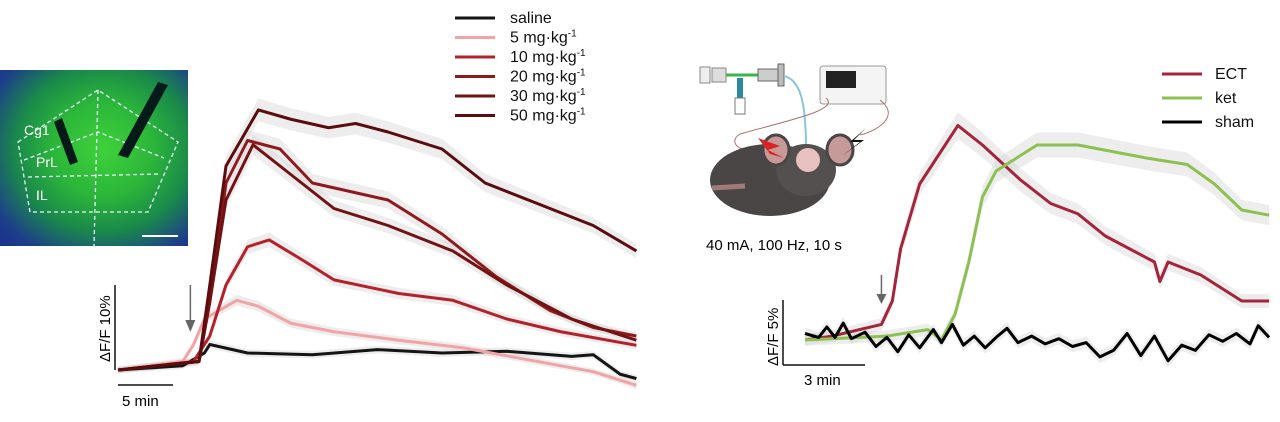  What do you see at coordinates (531, 18) in the screenshot?
I see `legend-label: saline` at bounding box center [531, 18].